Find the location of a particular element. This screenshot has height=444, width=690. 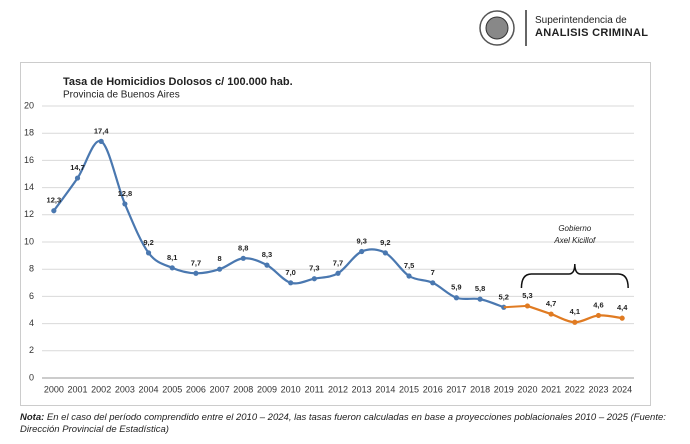

x-tick-label: 2022 is located at coordinates (575, 389).